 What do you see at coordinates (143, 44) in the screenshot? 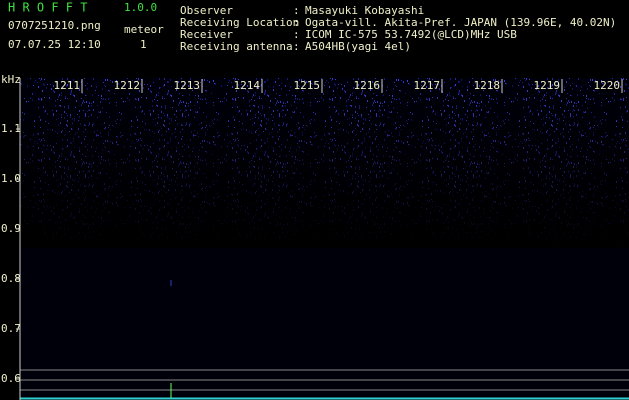
I see `meteor-count: 1` at bounding box center [143, 44].